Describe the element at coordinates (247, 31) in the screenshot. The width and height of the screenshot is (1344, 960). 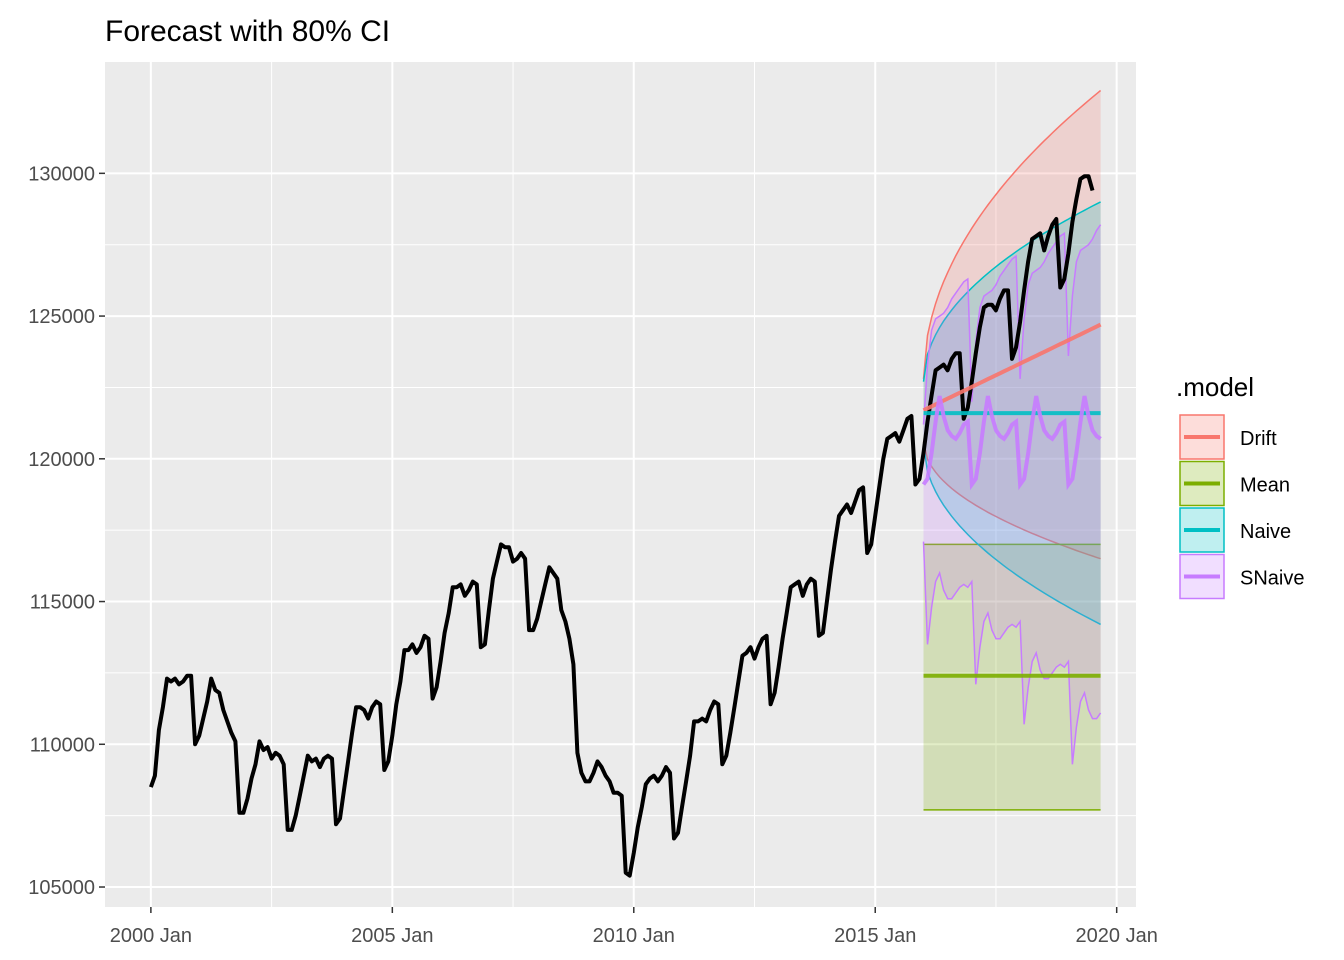
I see `chart-title: Forecast with 80% CI` at that location.